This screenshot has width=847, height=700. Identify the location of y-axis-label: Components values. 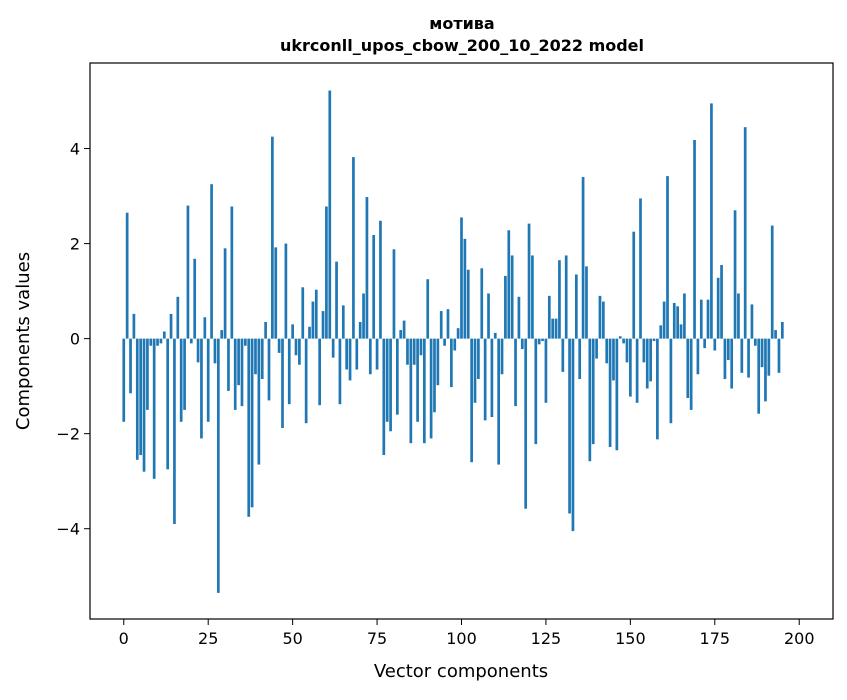
(23, 341).